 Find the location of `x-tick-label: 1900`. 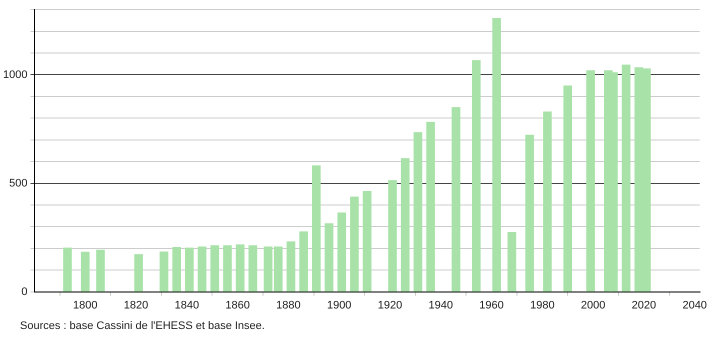

x-tick-label: 1900 is located at coordinates (339, 305).